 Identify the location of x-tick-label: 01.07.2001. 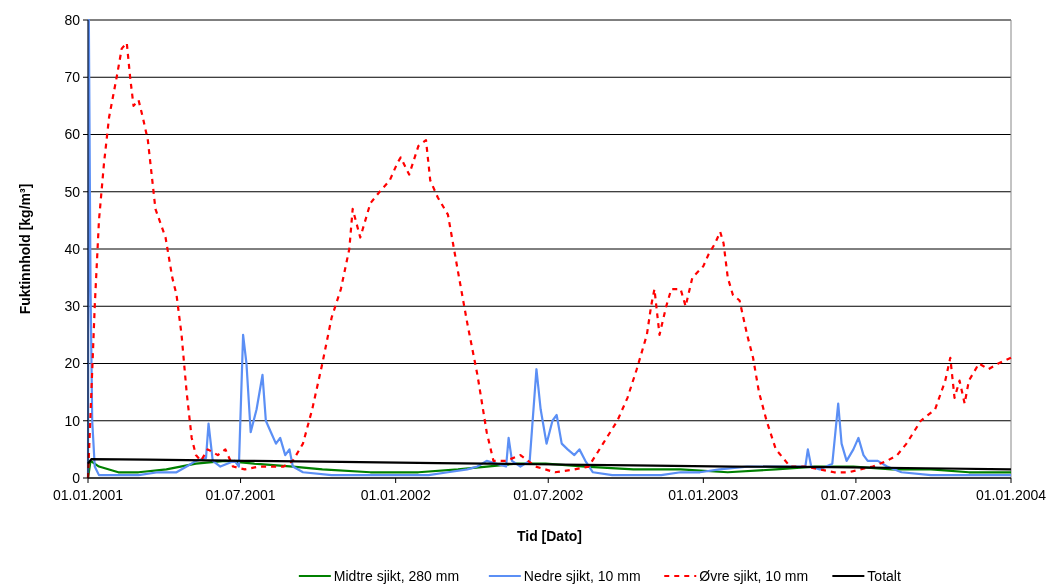
(240, 495).